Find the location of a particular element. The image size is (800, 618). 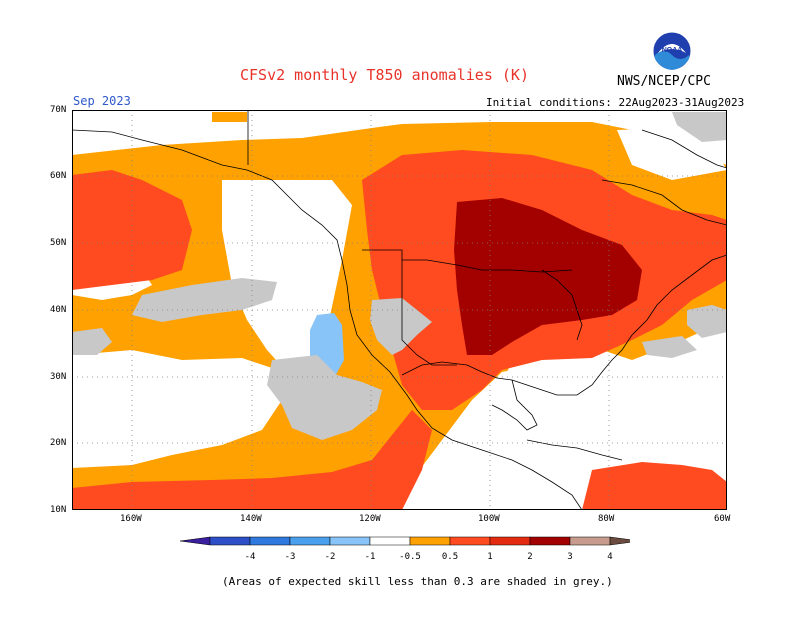

legend-label: -4 is located at coordinates (250, 557).